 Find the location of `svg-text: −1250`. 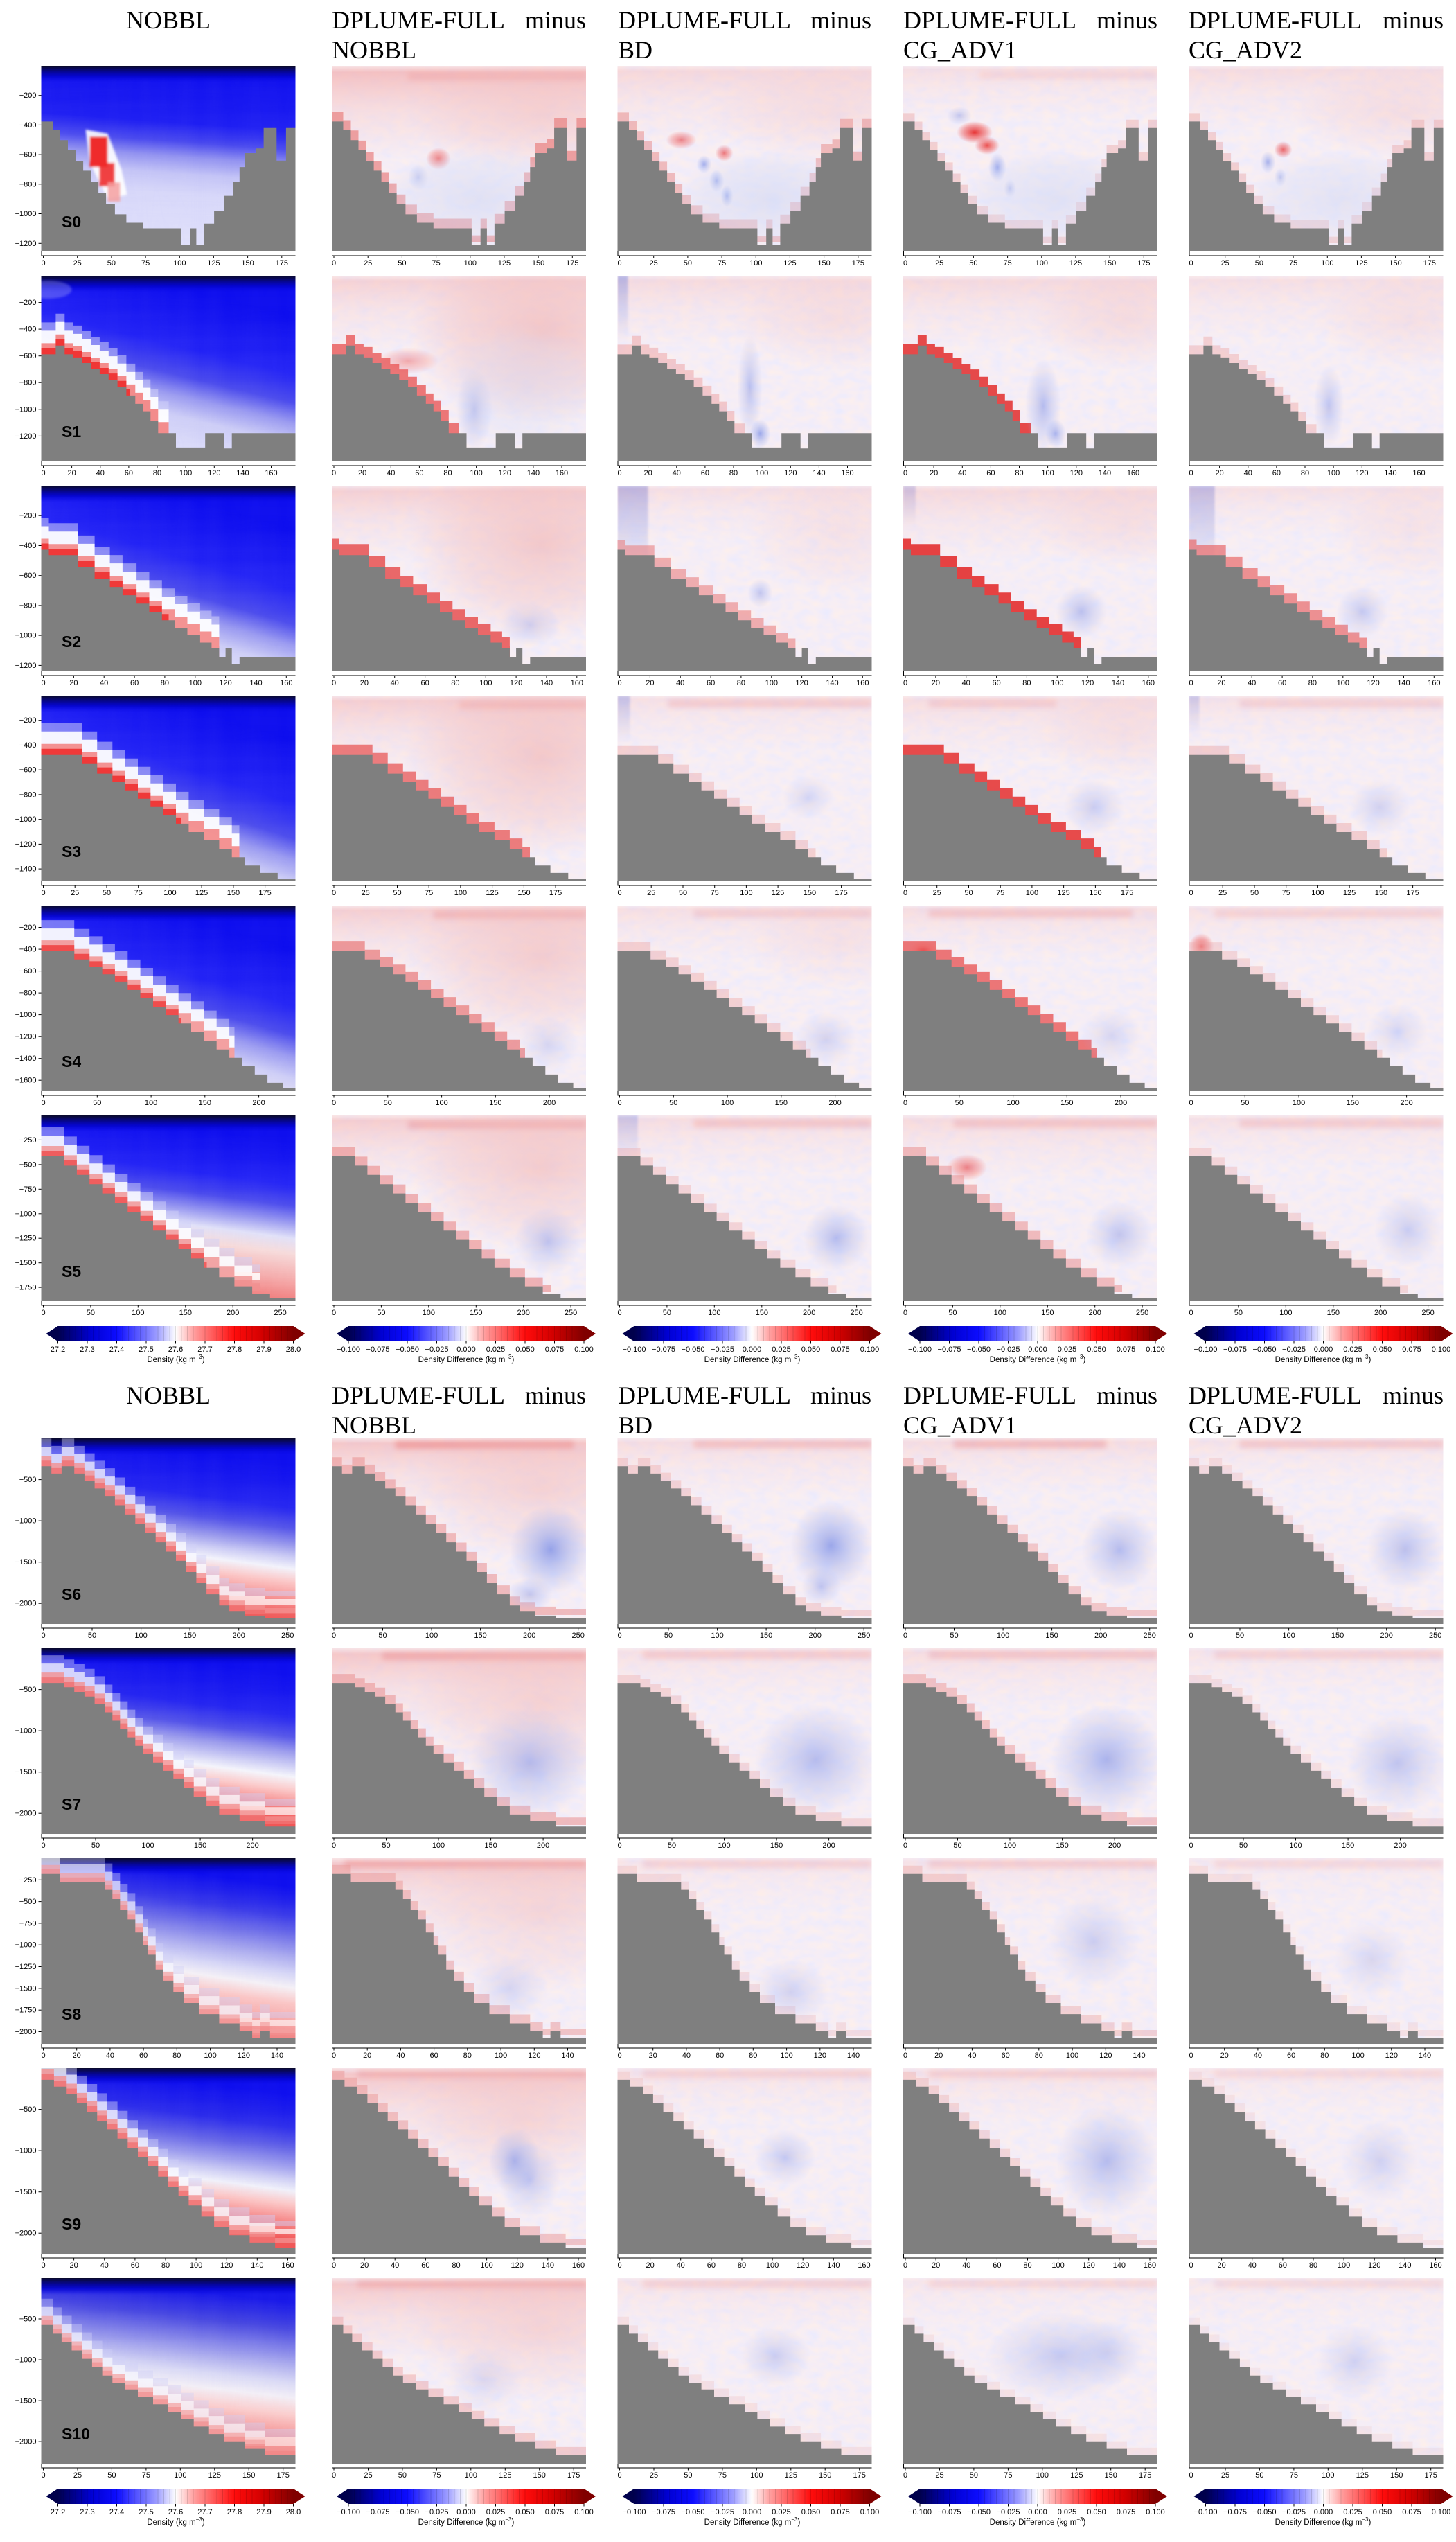

svg-text: −1250 is located at coordinates (26, 1239).